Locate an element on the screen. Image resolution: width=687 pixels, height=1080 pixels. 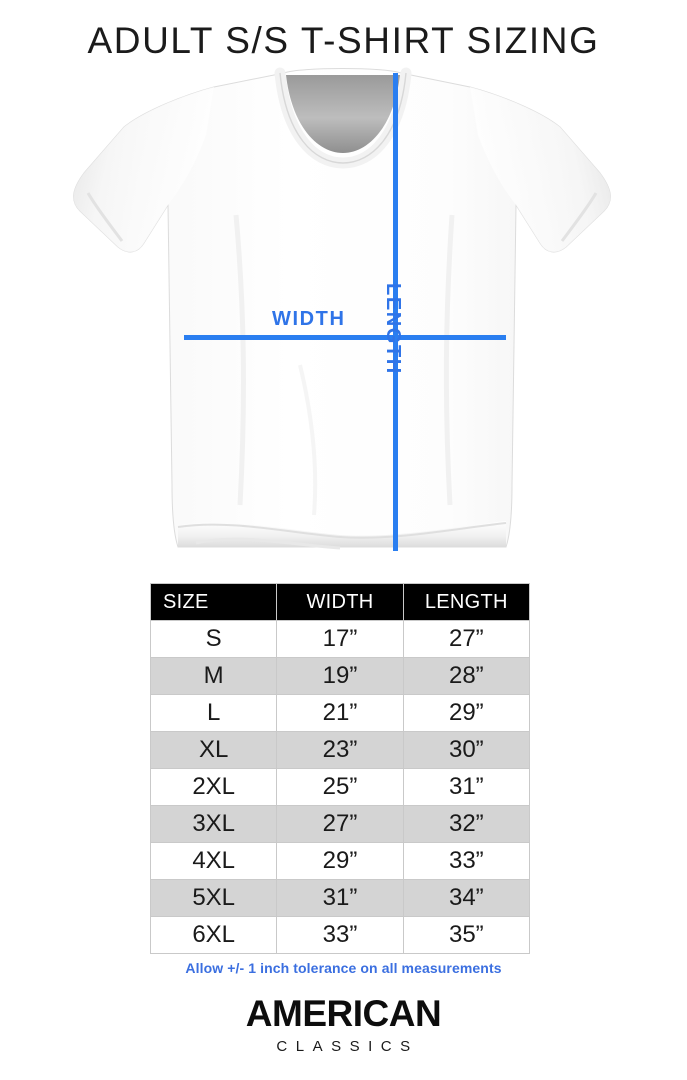
cell-width: 25” is located at coordinates (340, 787).